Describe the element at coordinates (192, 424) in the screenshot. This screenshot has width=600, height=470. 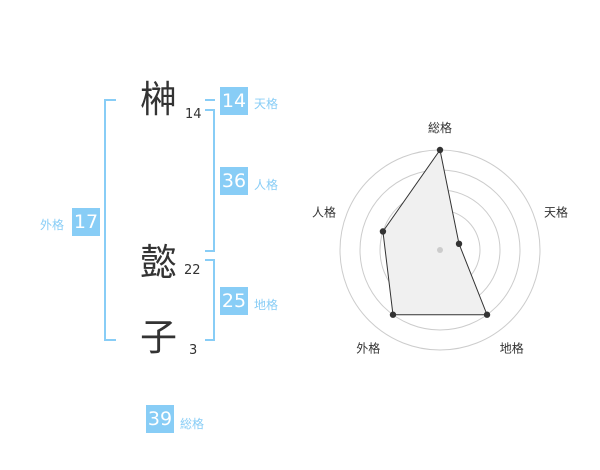
I see `soukaku-label: 総格` at that location.